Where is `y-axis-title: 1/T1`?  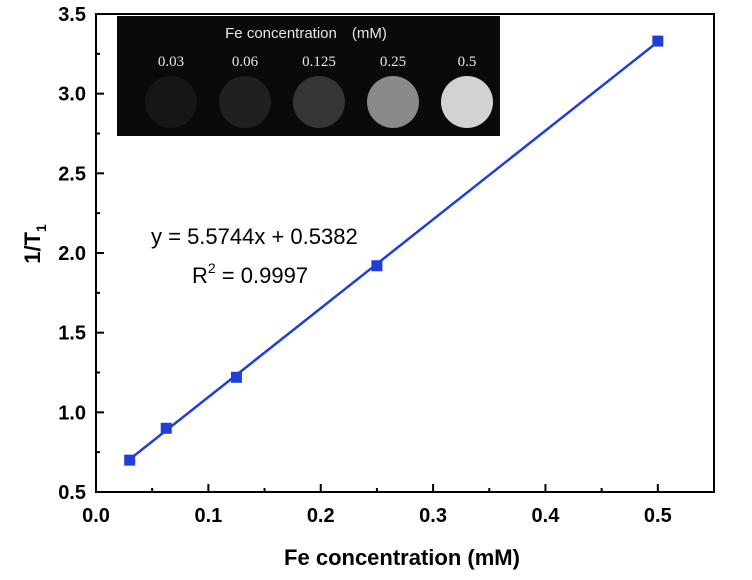 y-axis-title: 1/T1 is located at coordinates (34, 244).